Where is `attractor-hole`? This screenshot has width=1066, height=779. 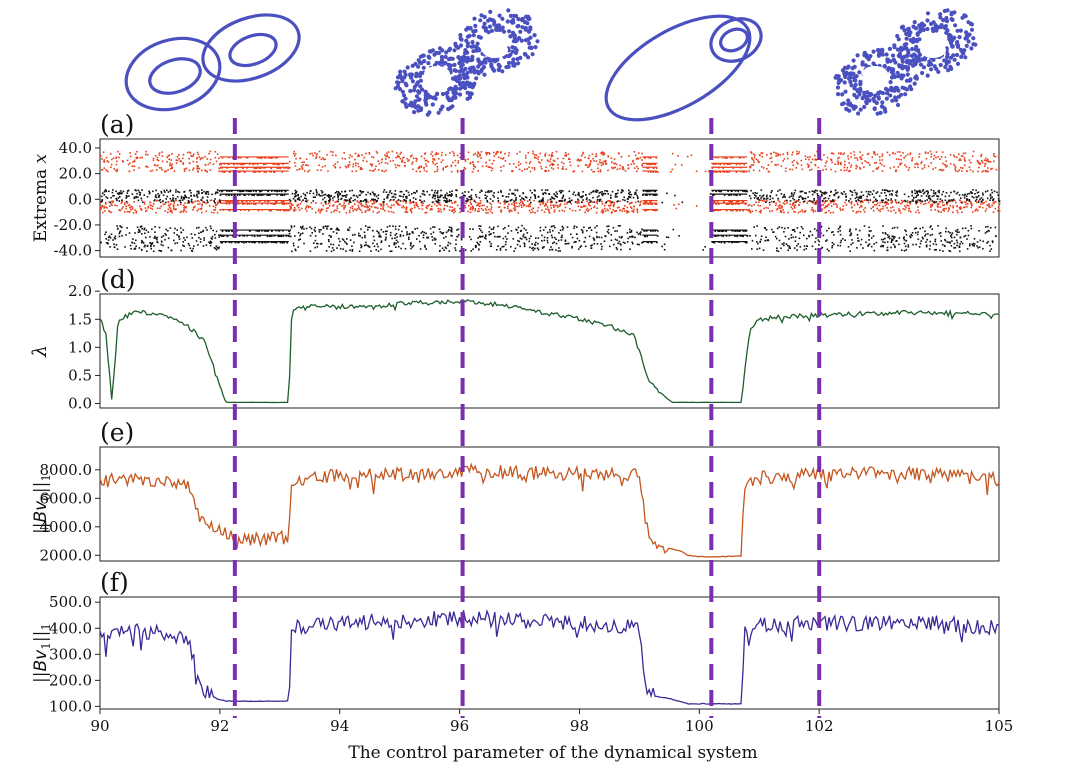
attractor-hole is located at coordinates (875, 74).